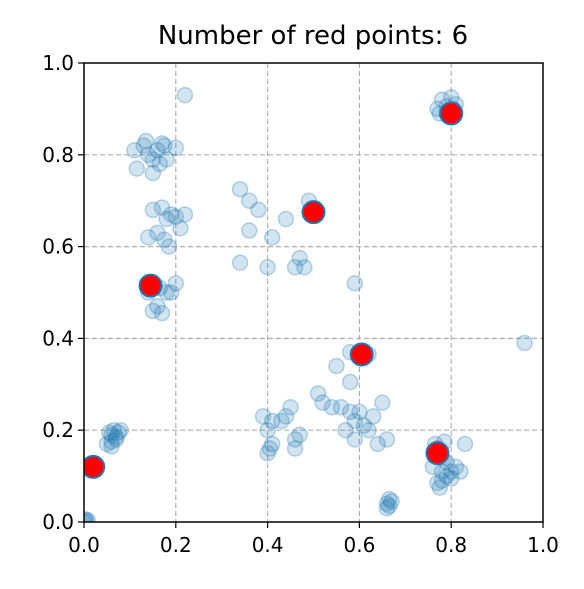 This screenshot has width=584, height=589. I want to click on x-axis: 0.0 0.2 0.4 0.6 0.8 1.0, so click(313, 539).